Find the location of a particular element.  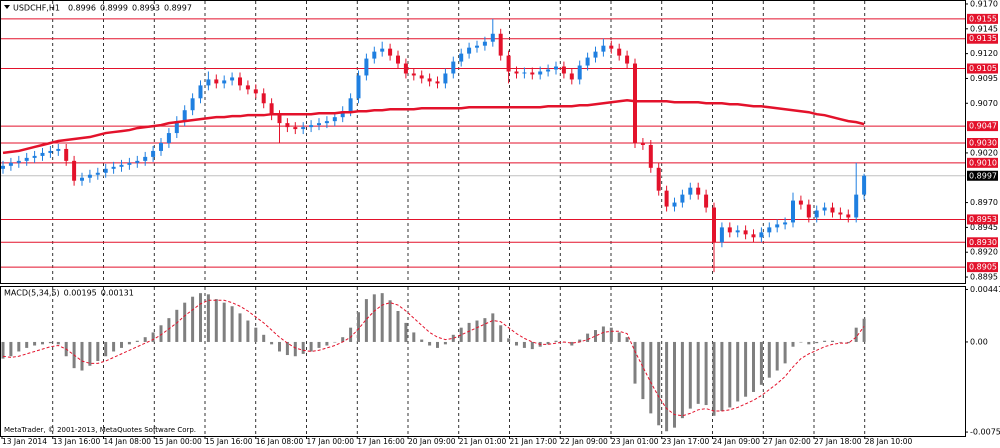

macd-value: 0.00131 is located at coordinates (117, 293).